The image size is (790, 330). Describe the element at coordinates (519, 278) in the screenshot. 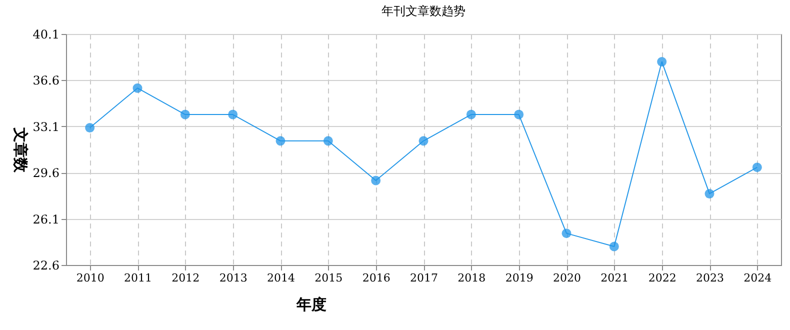

I see `x-tick-label: 2019` at that location.